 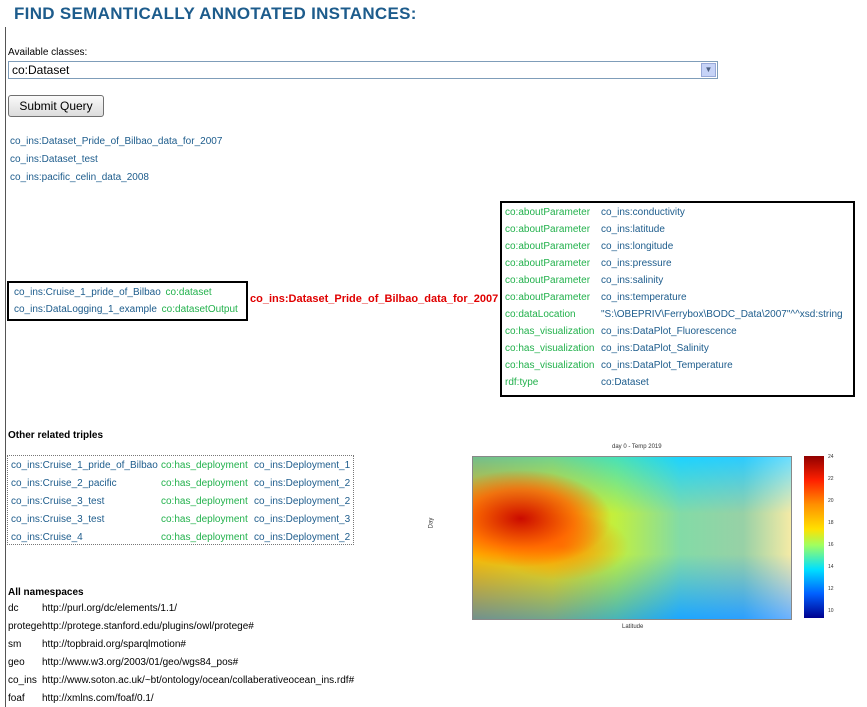 What do you see at coordinates (64, 483) in the screenshot?
I see `related-subject: co_ins:Cruise_2_pacific` at bounding box center [64, 483].